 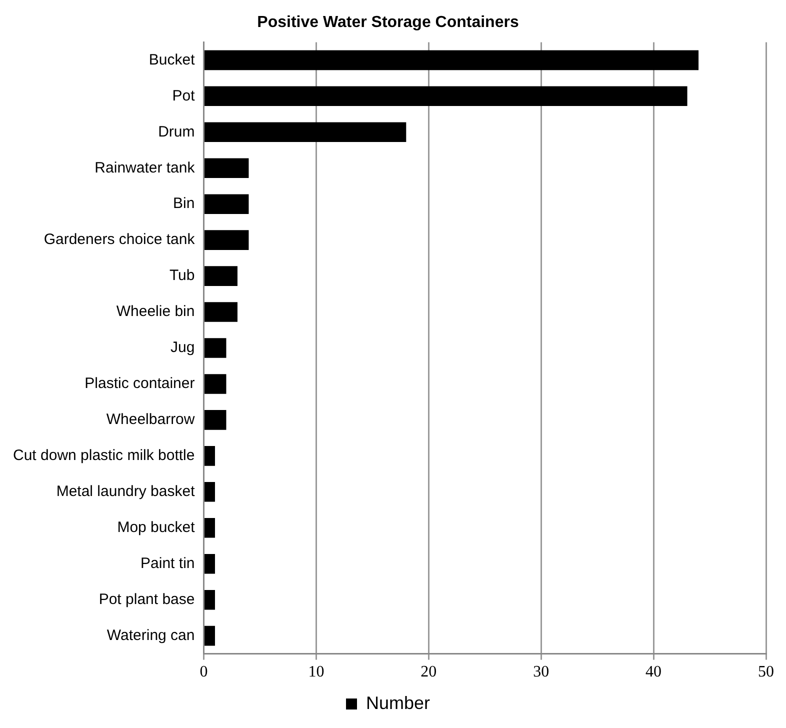 I want to click on y-tick-label: Jug, so click(x=182, y=347).